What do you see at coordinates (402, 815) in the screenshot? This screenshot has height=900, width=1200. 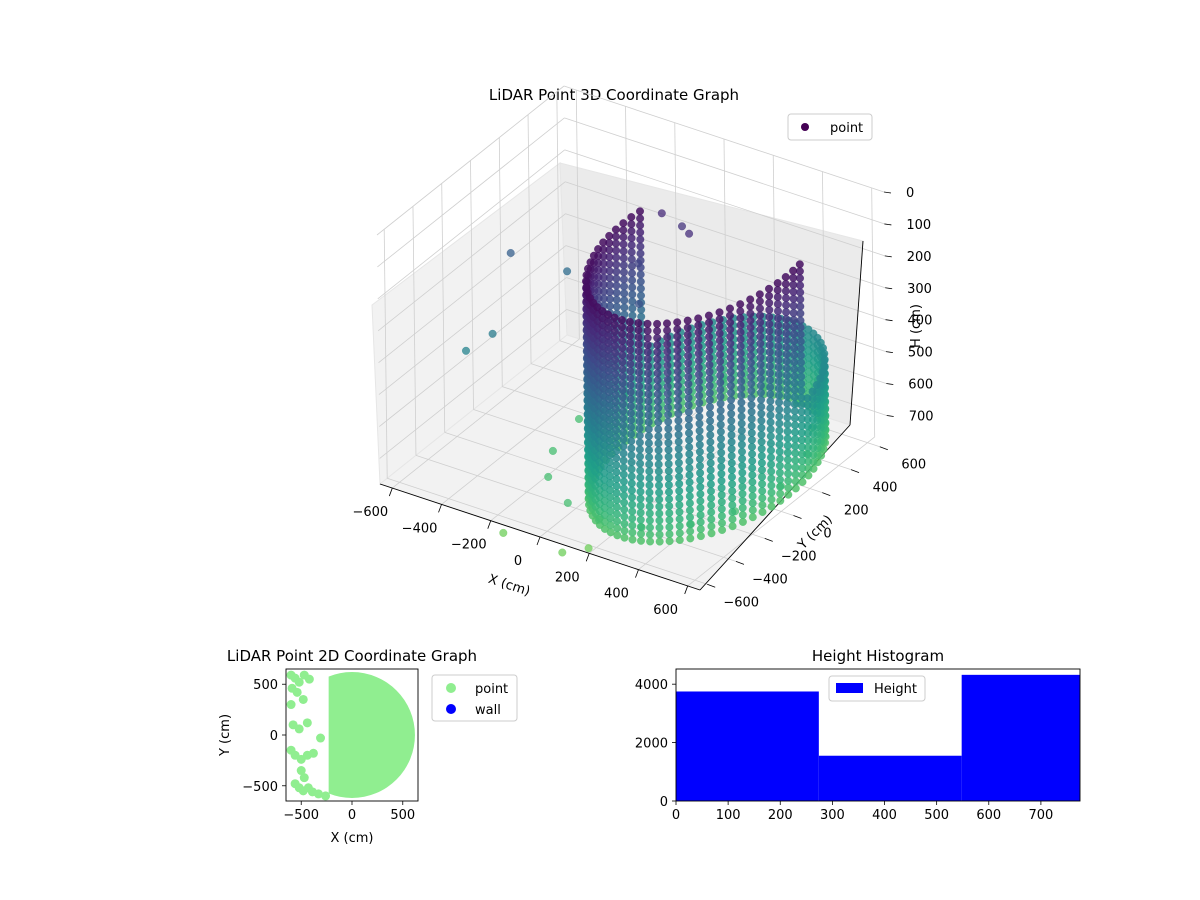 I see `x-tick-label-2d: 500` at bounding box center [402, 815].